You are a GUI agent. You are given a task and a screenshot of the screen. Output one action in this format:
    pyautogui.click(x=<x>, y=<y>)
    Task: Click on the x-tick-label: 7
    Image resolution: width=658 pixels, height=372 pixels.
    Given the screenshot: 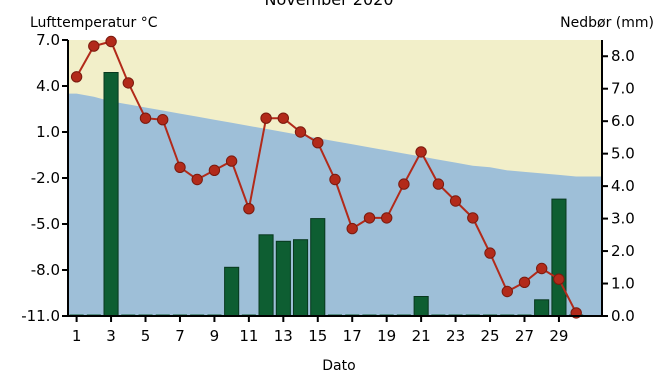 What is the action you would take?
    pyautogui.click(x=180, y=336)
    